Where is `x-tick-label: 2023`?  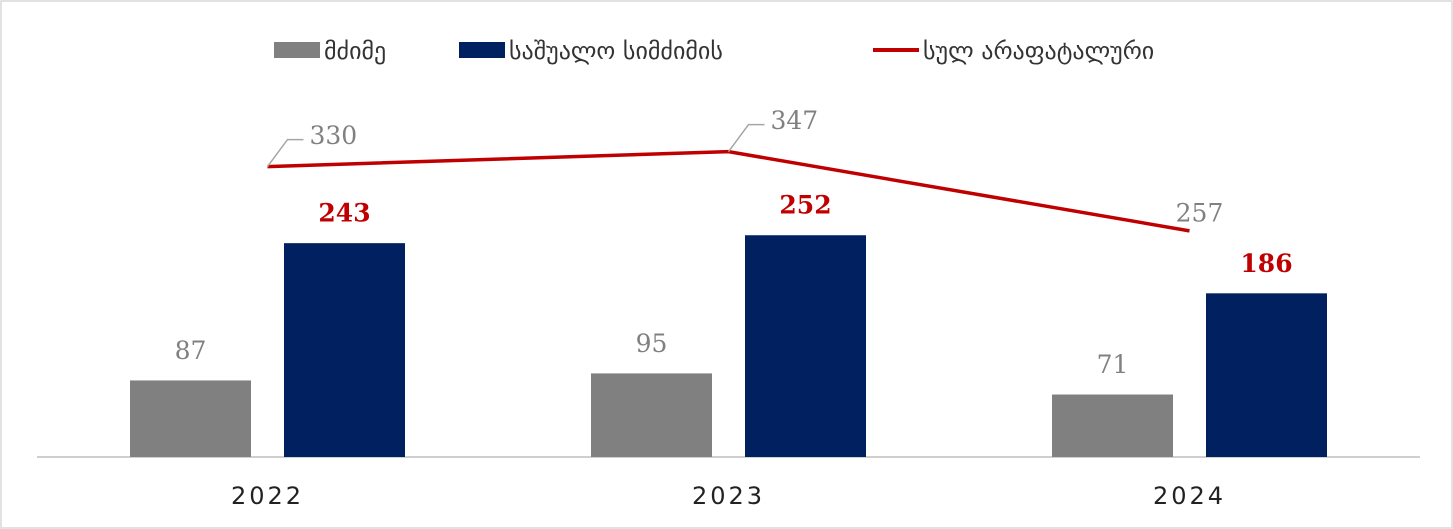
x-tick-label: 2023 is located at coordinates (728, 496).